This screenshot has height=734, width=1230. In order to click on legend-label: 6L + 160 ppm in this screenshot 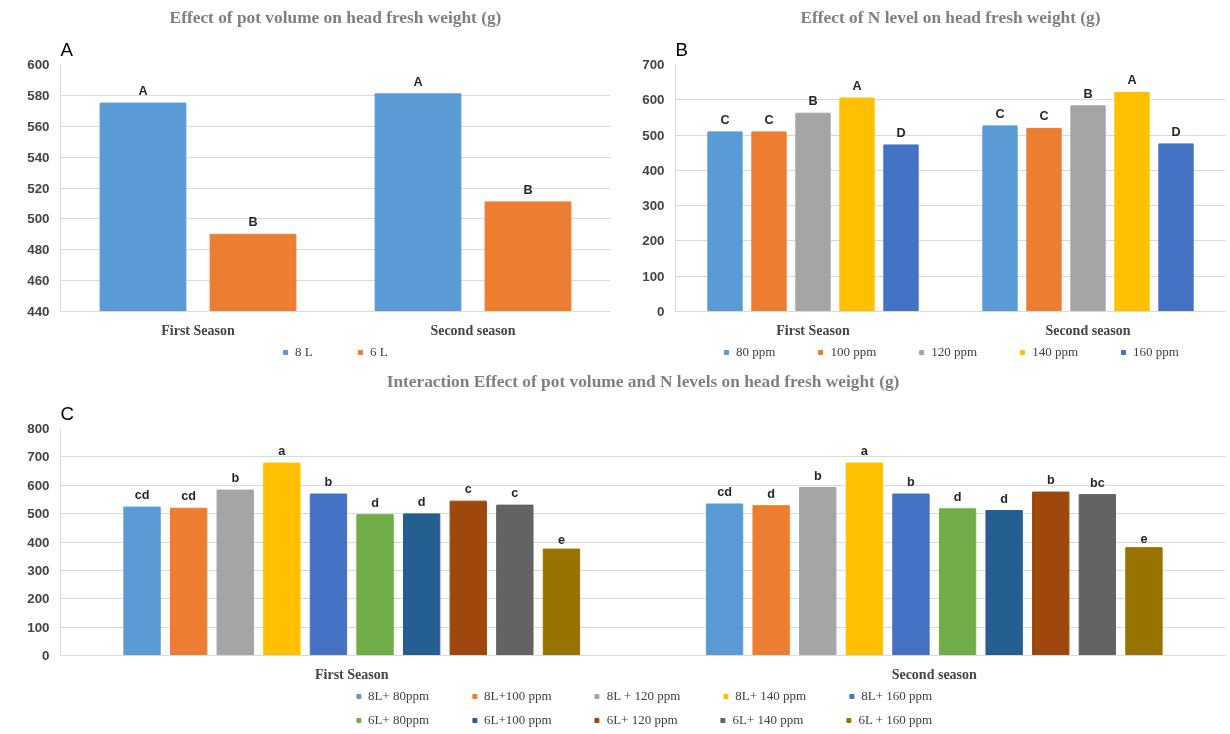, I will do `click(895, 720)`.